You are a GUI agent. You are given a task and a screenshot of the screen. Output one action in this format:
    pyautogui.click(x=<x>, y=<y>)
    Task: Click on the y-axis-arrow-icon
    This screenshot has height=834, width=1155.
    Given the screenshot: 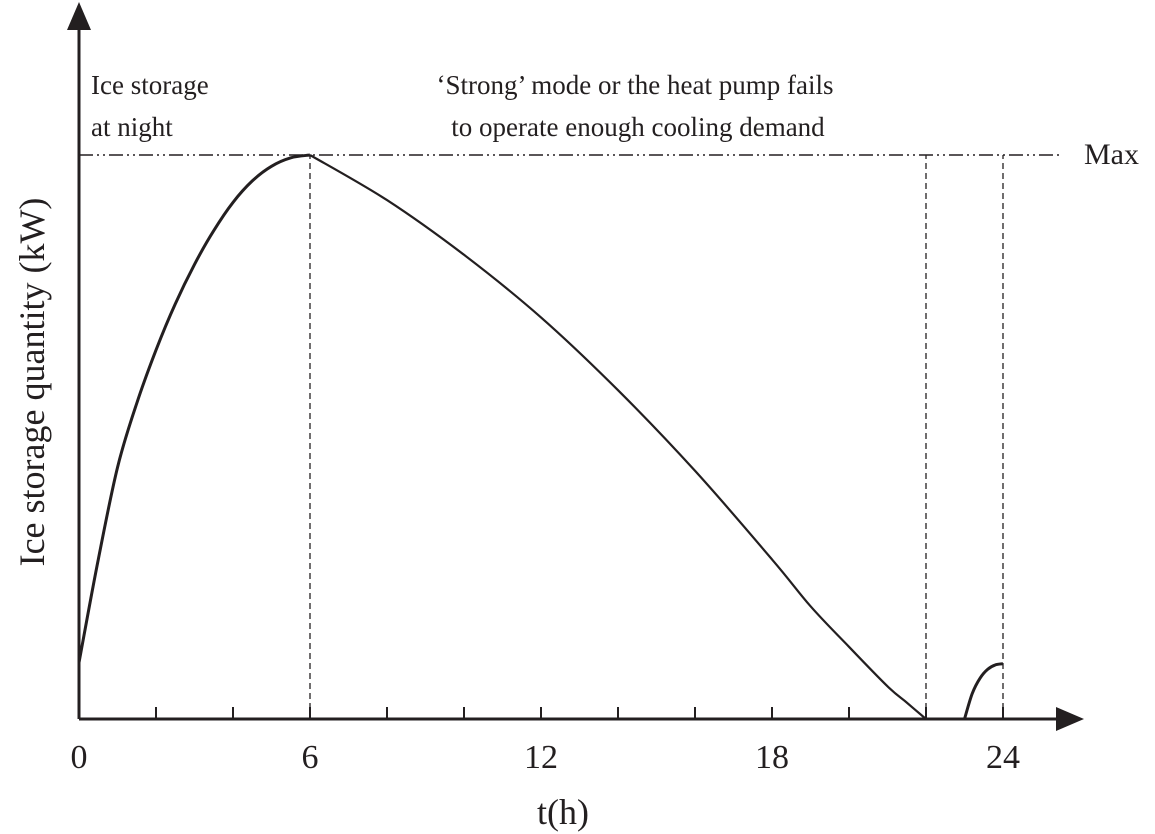 What is the action you would take?
    pyautogui.click(x=79, y=16)
    